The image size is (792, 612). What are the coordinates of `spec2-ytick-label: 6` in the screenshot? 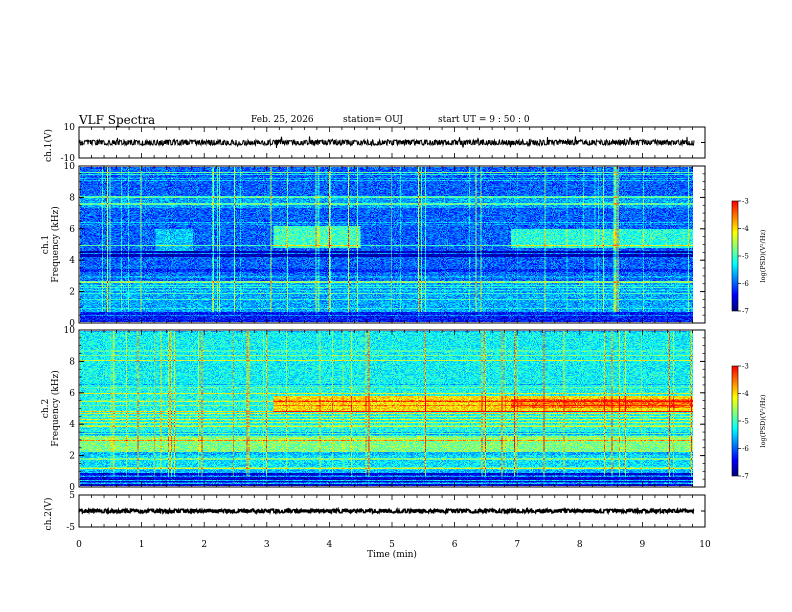 It's located at (72, 394).